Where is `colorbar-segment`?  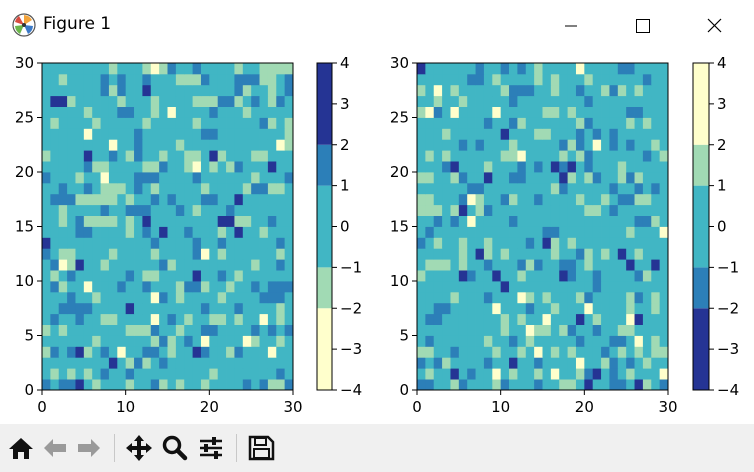 colorbar-segment is located at coordinates (324, 288).